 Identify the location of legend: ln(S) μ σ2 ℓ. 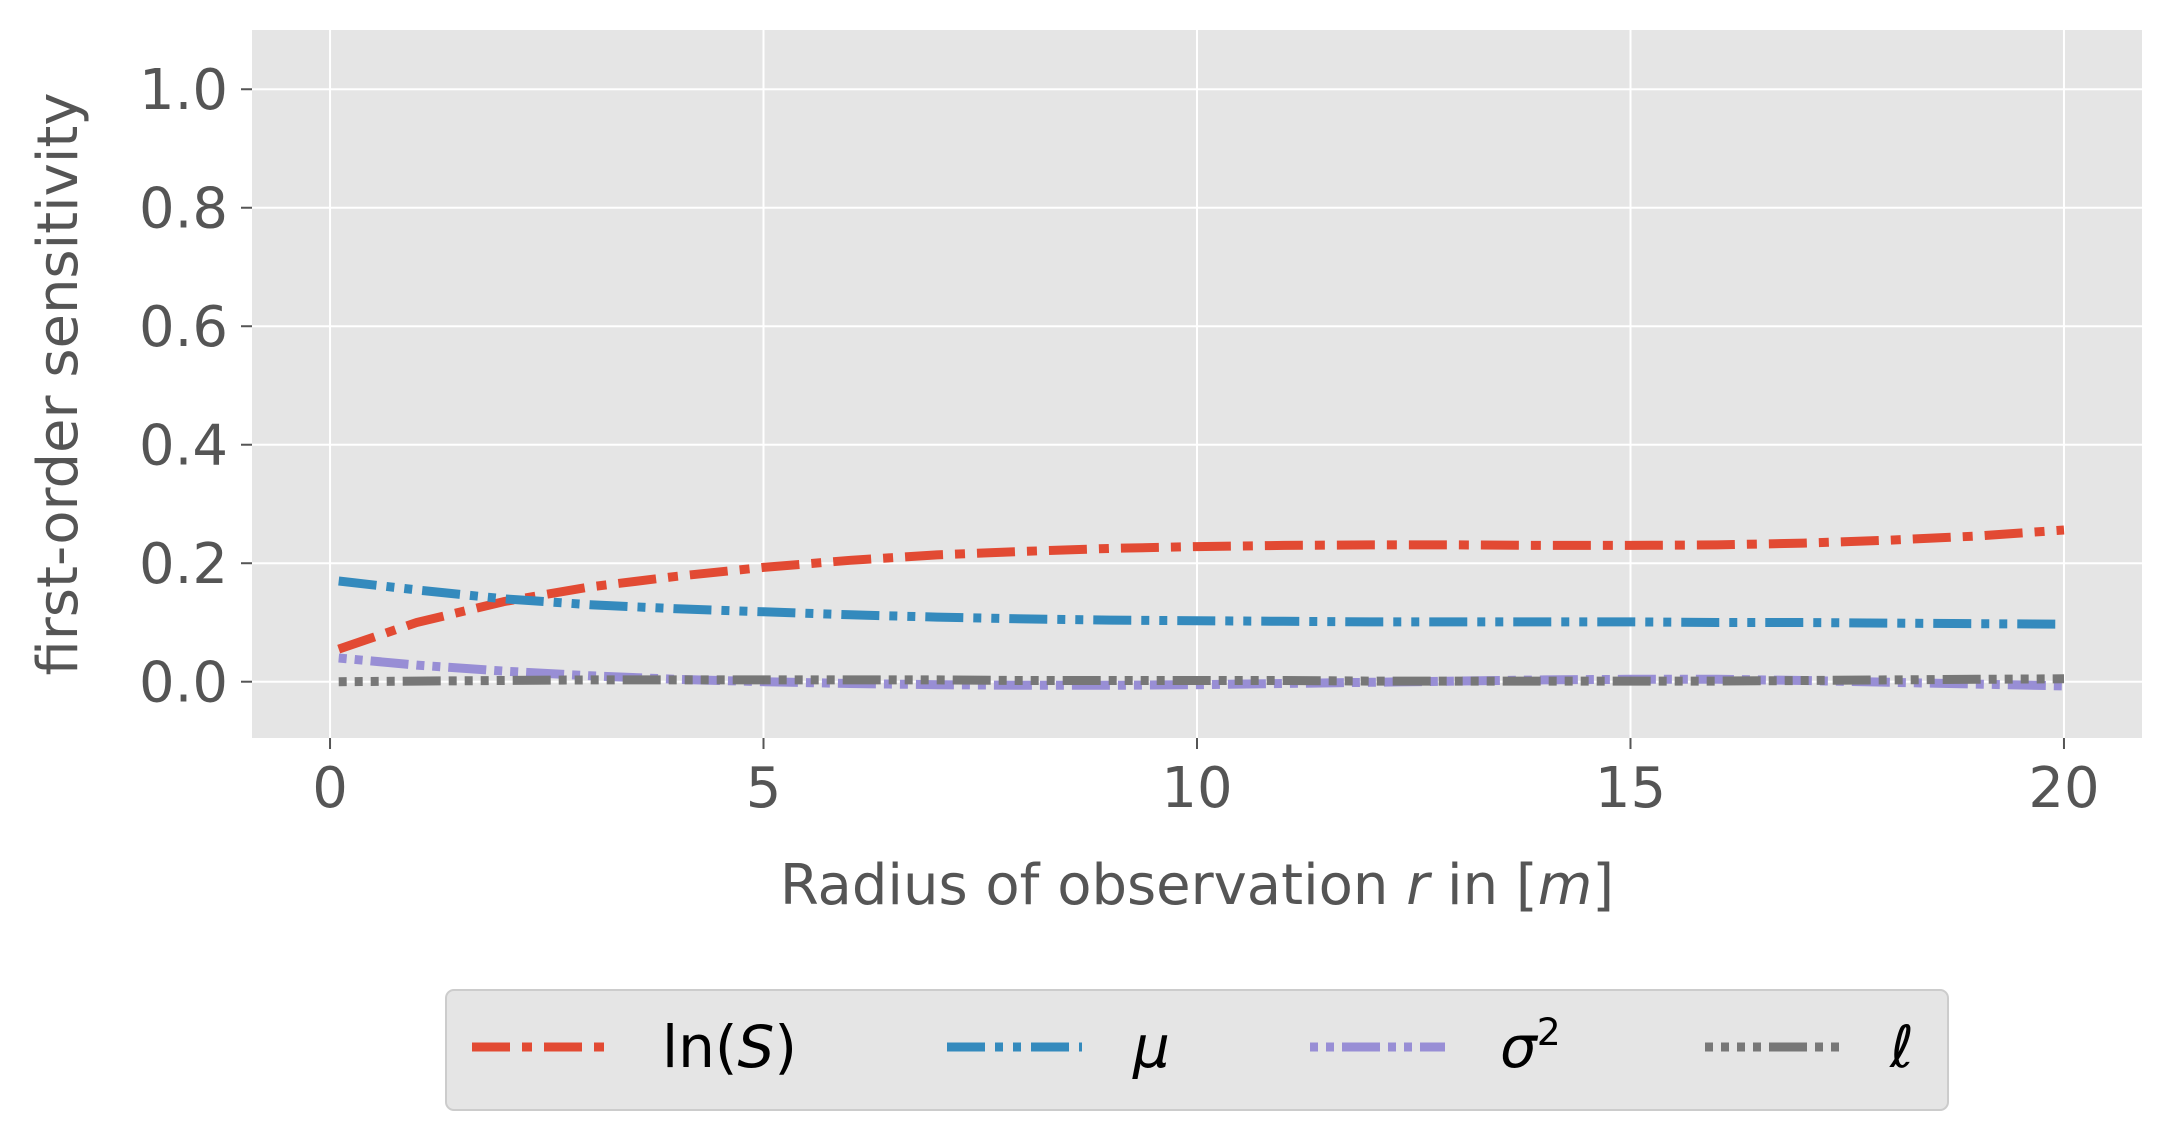
(1197, 1050).